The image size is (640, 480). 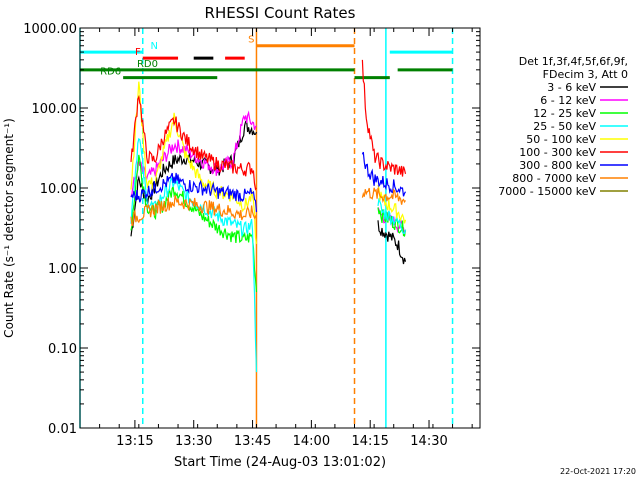 I want to click on legend-label-6: 300 - 800 keV, so click(x=557, y=165).